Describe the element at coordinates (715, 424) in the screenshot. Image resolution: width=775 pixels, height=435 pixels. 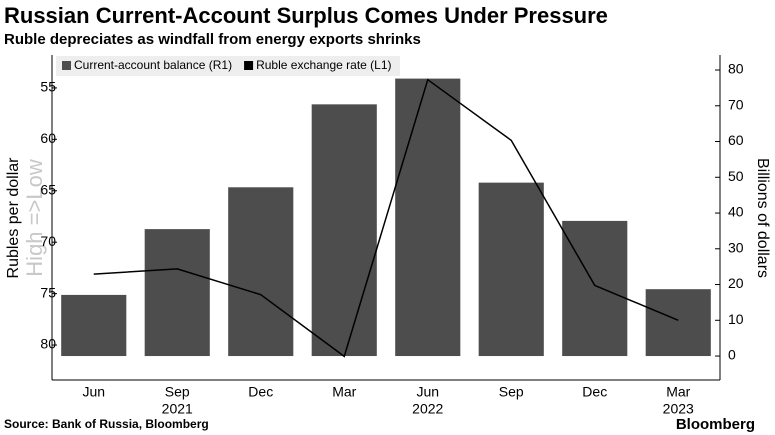
I see `brand: Bloomberg` at that location.